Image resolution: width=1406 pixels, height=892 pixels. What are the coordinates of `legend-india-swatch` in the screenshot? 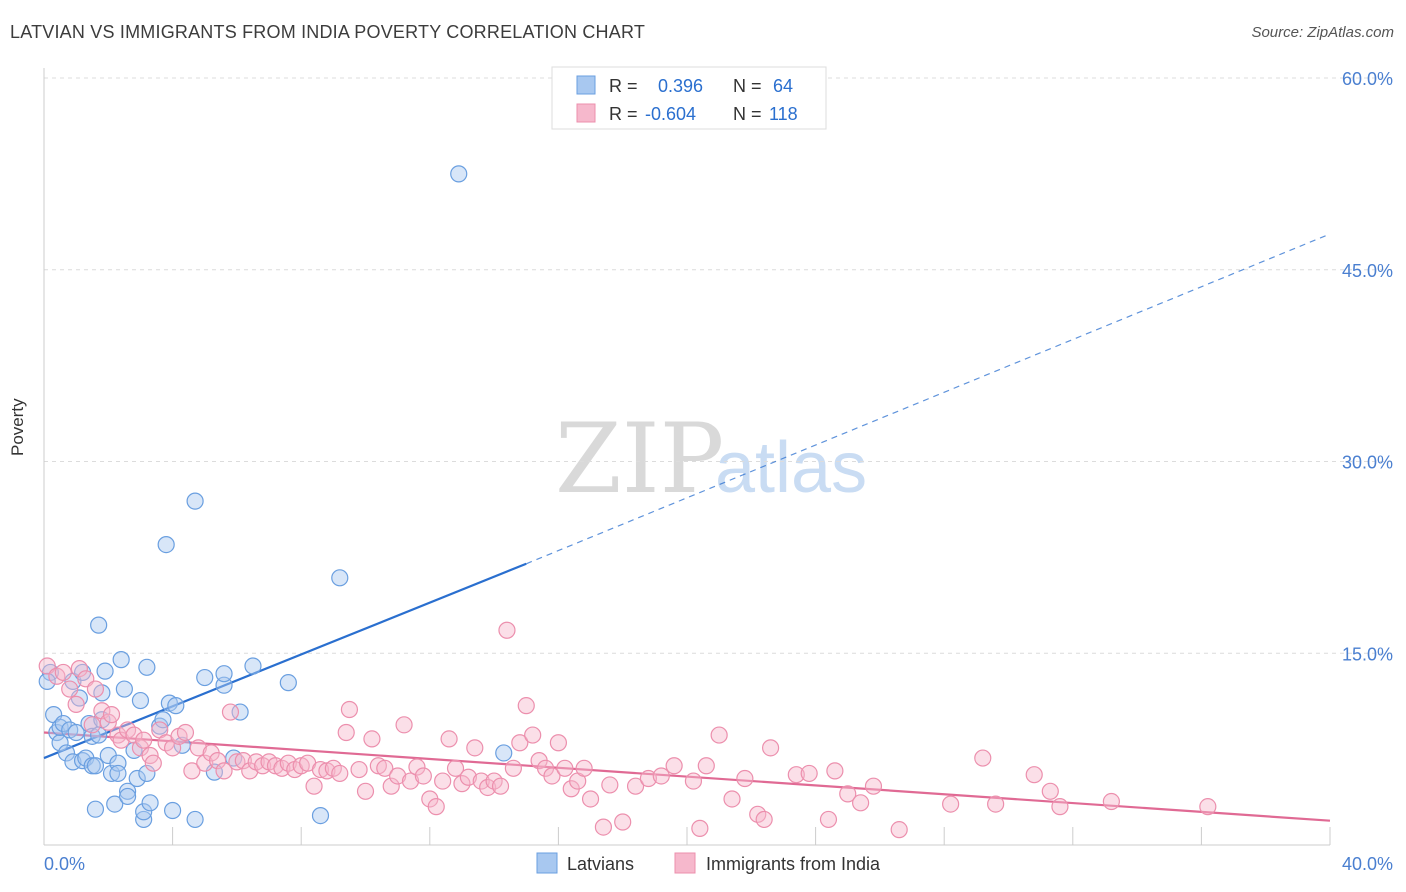 It's located at (685, 863).